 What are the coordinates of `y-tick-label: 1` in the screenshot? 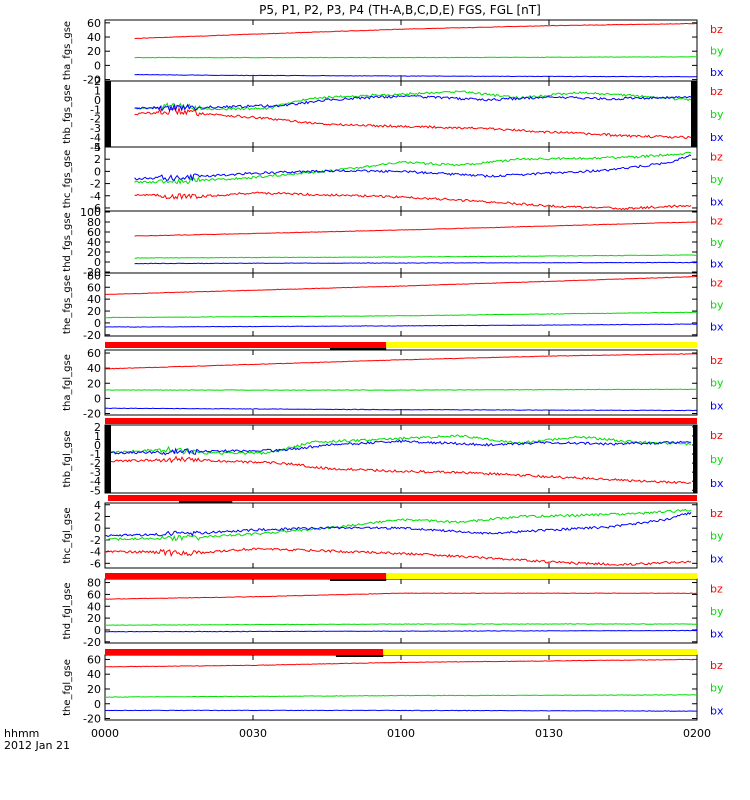 It's located at (97, 90).